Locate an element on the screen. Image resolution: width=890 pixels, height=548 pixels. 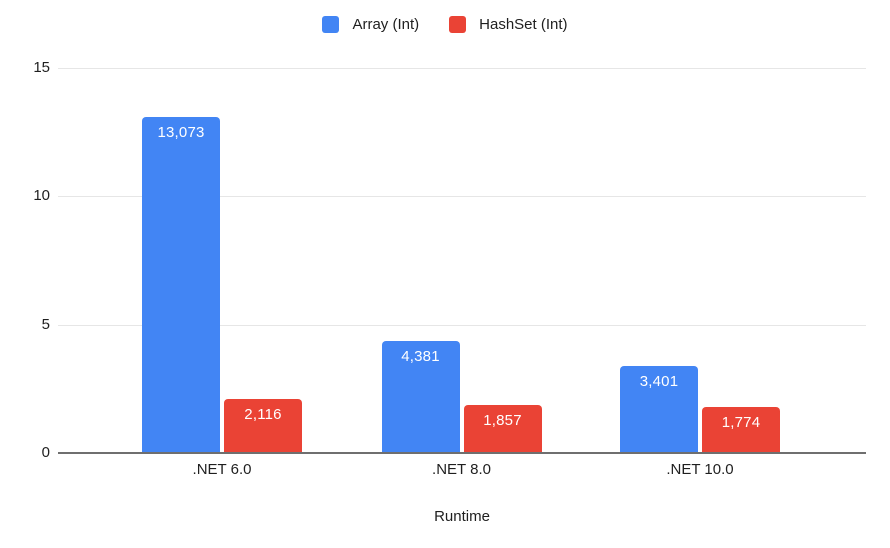
x-category-label: .NET 8.0 is located at coordinates (461, 469).